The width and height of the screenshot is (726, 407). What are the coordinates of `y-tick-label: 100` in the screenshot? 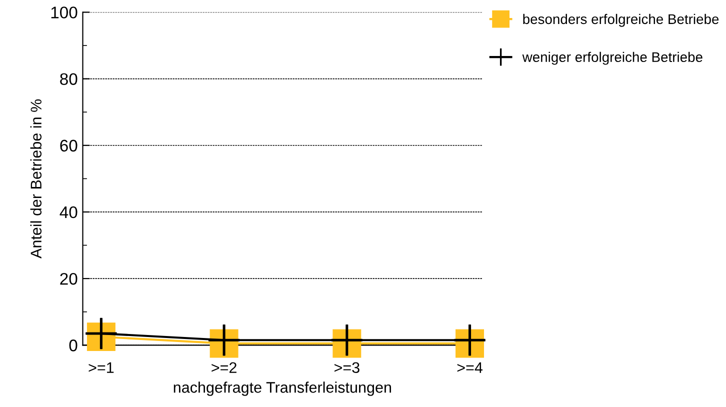 It's located at (64, 12).